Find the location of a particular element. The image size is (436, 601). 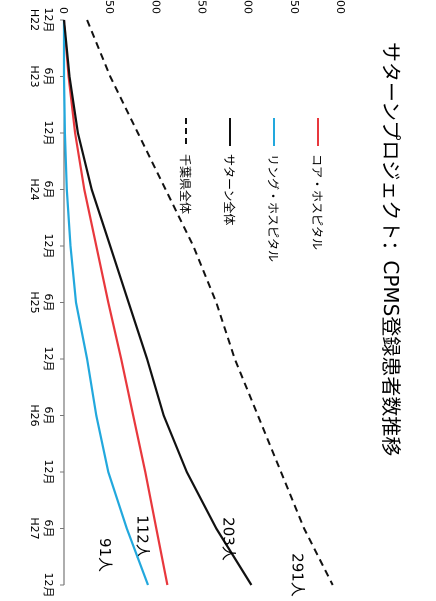

legend-label: リング・ホスピタル is located at coordinates (273, 208).